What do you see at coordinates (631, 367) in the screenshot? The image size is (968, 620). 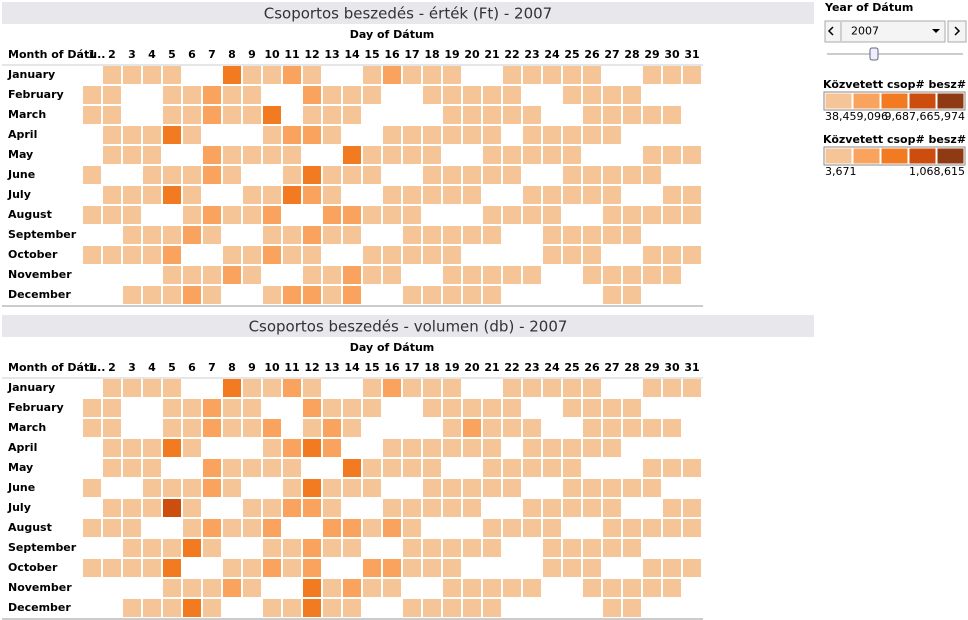 I see `x-tick-label: 28` at bounding box center [631, 367].